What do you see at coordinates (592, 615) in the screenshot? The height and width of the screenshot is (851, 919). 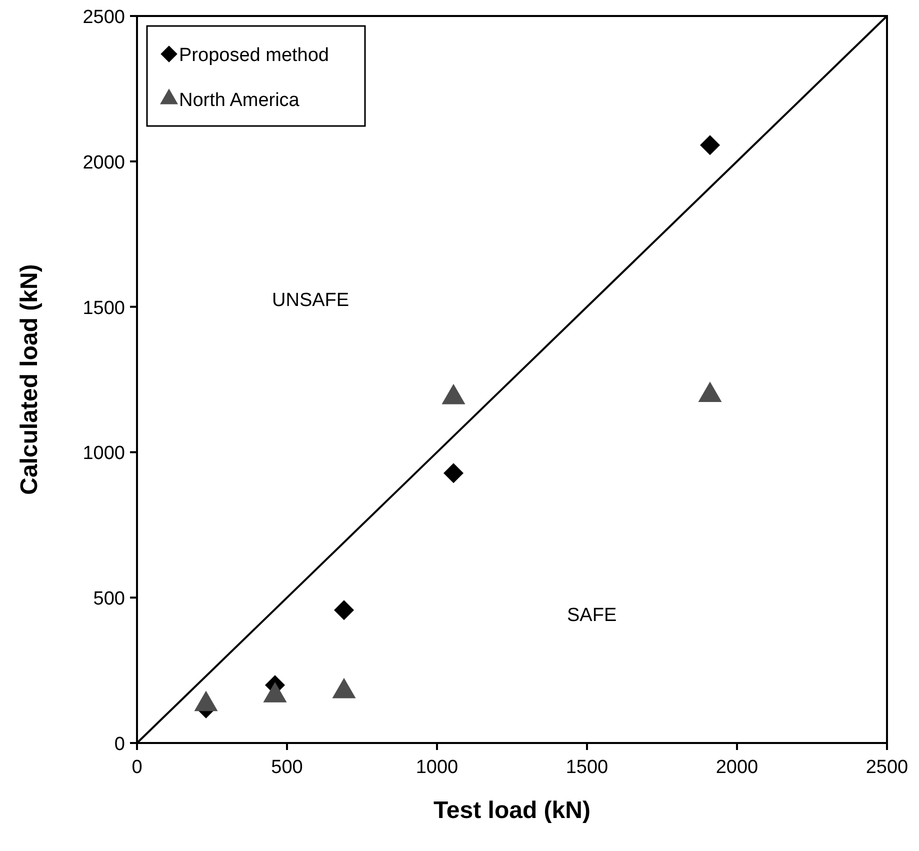 I see `annotation: SAFE` at bounding box center [592, 615].